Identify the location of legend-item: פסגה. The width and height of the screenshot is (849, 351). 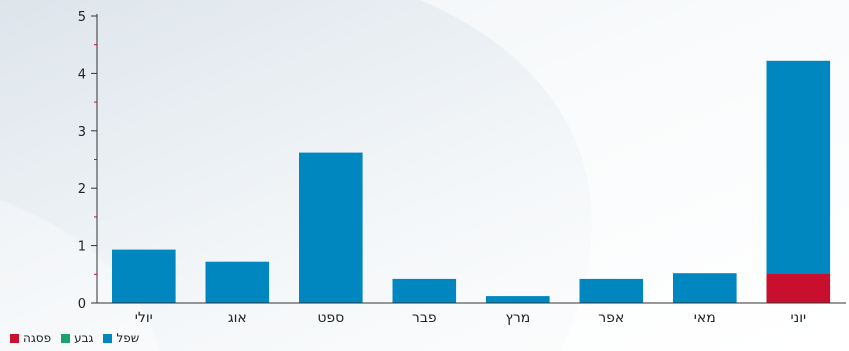
(30, 338).